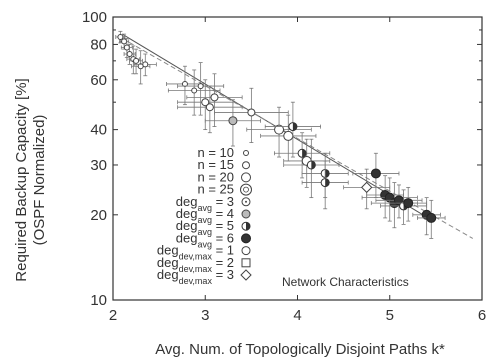 This screenshot has width=487, height=361. I want to click on legend-entry: degdev,max = 3, so click(204, 276).